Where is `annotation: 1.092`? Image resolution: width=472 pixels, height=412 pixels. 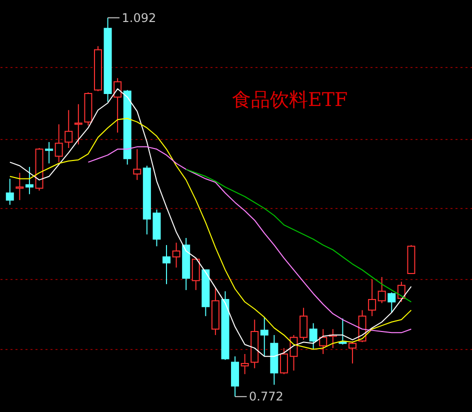 annotation: 1.092 is located at coordinates (139, 17).